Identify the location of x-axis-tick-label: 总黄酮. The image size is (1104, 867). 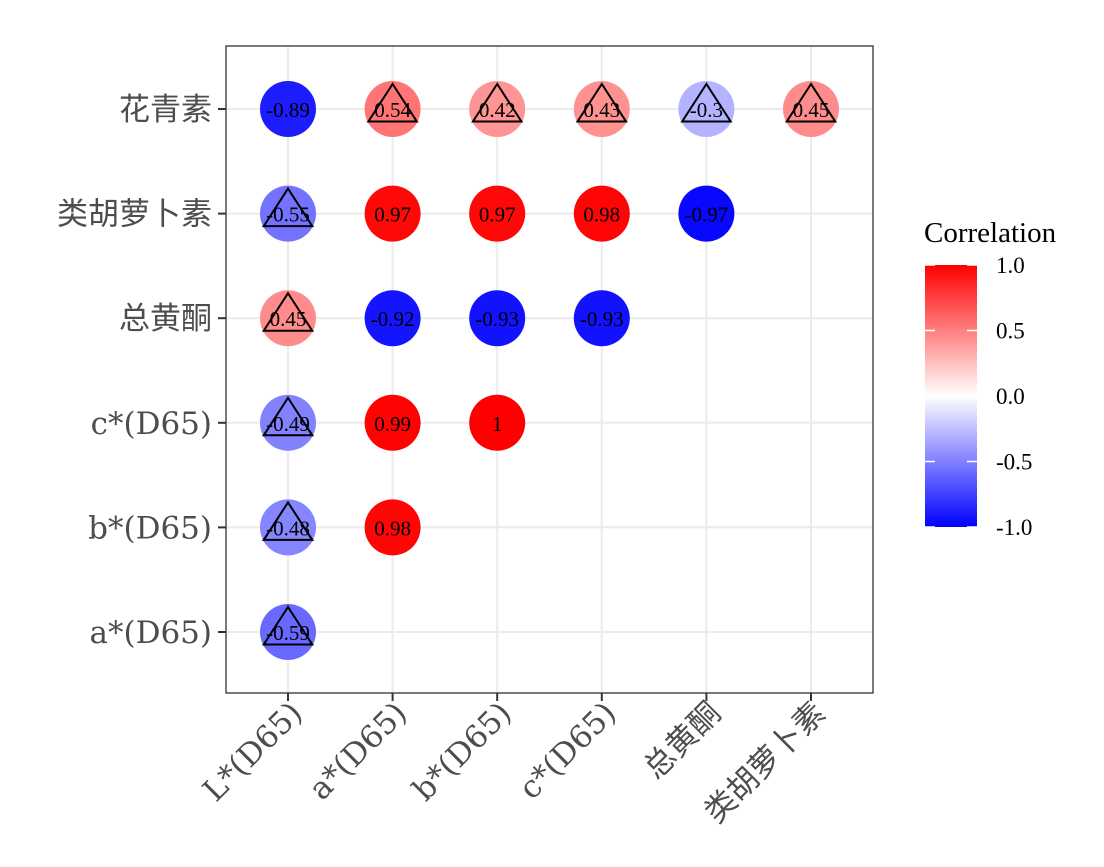
(682, 740).